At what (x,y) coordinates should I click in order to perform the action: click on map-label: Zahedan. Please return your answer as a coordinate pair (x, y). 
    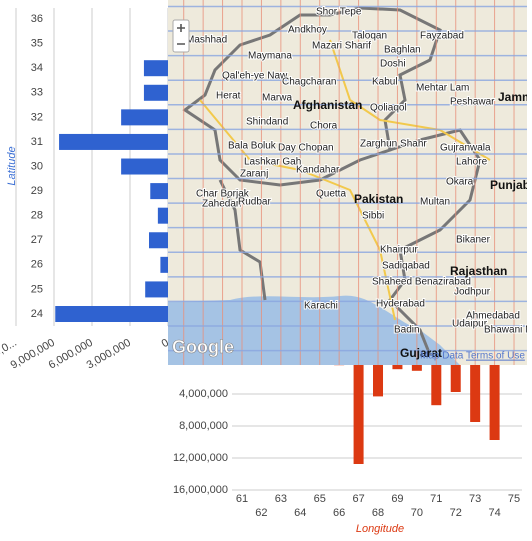
    Looking at the image, I should click on (221, 204).